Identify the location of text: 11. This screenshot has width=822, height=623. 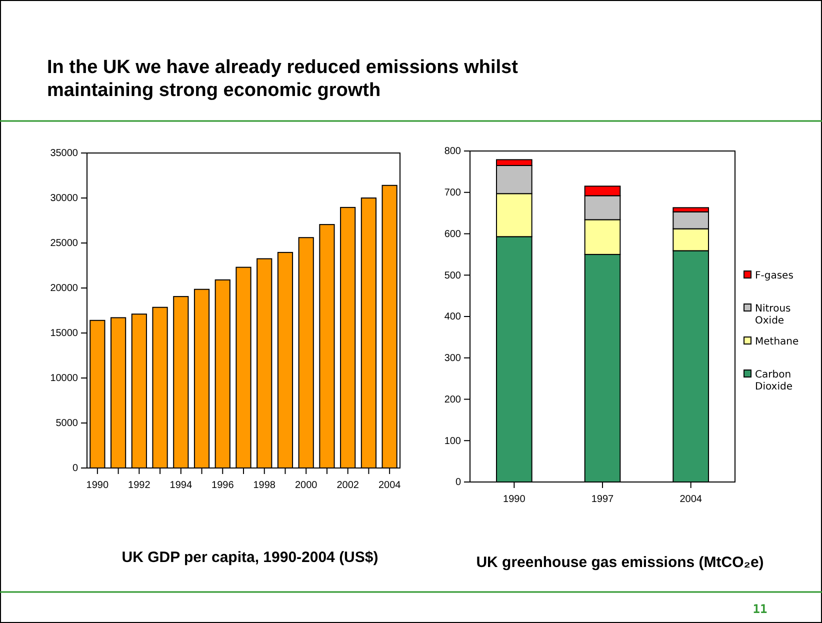
(760, 609).